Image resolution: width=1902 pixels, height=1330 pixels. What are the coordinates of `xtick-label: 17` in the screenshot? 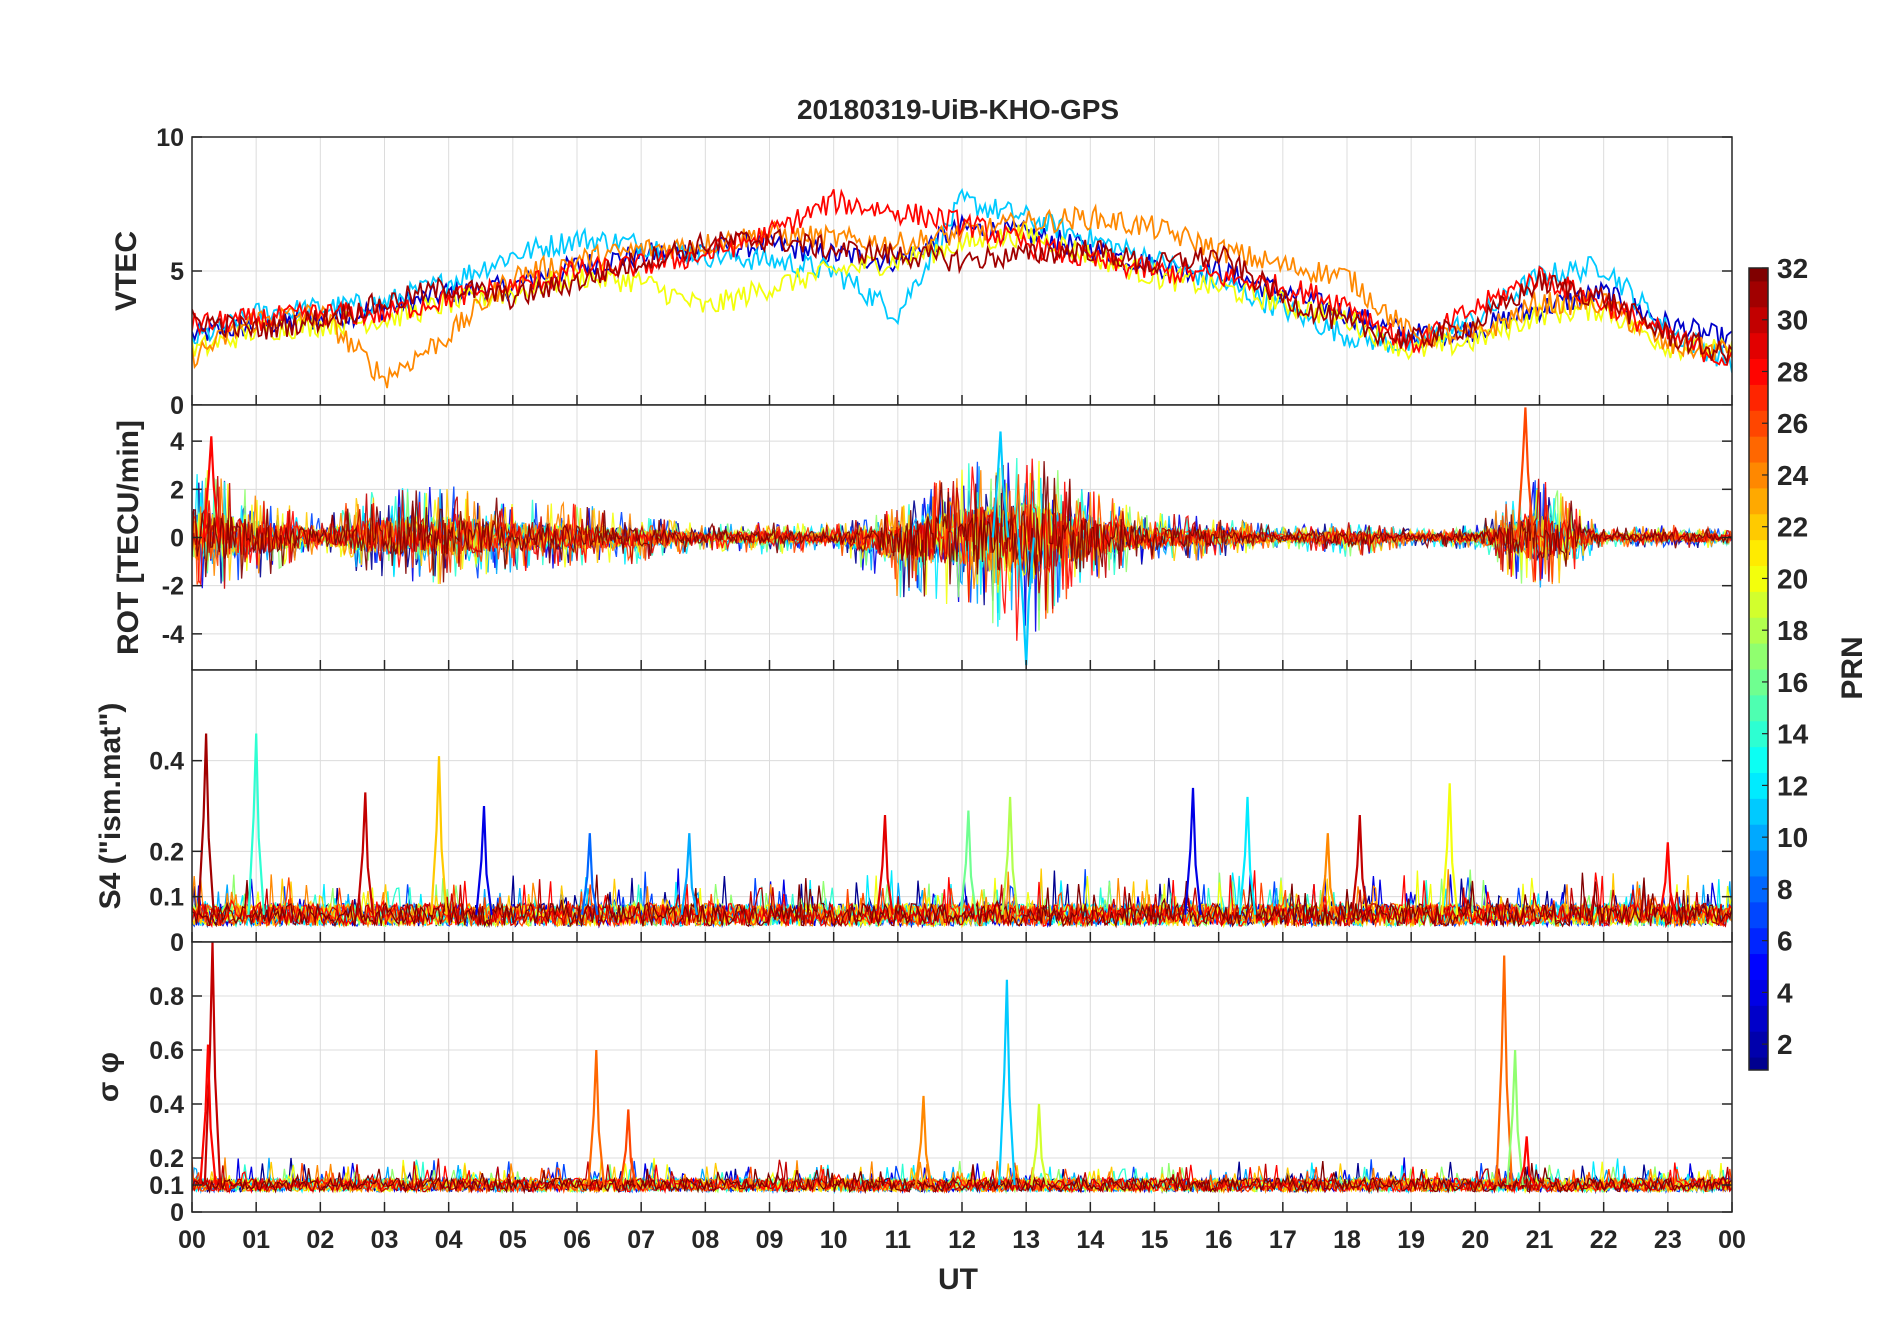 It's located at (1283, 1240).